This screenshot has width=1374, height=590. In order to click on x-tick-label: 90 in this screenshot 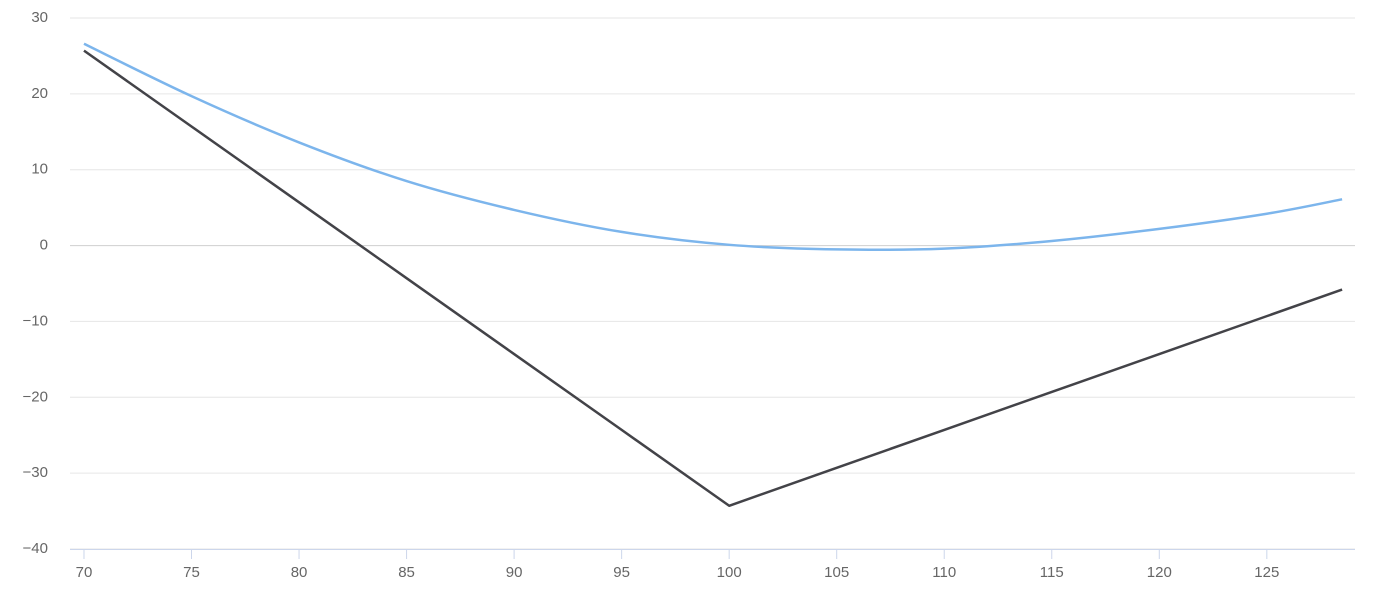, I will do `click(514, 572)`.